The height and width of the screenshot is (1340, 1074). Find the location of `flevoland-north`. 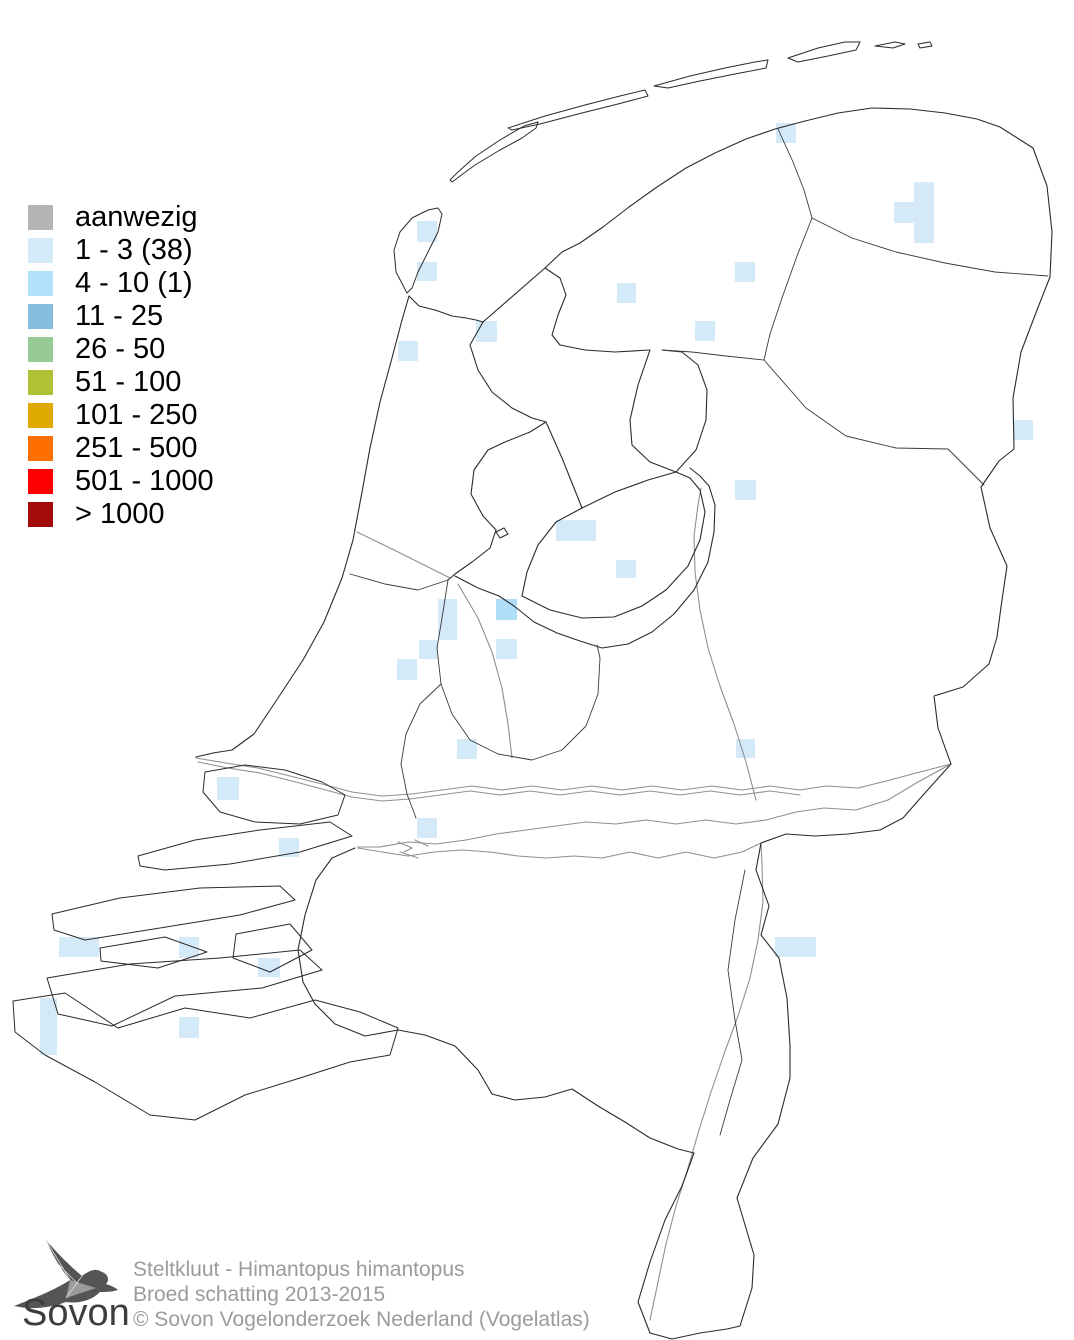

flevoland-north is located at coordinates (629, 490).